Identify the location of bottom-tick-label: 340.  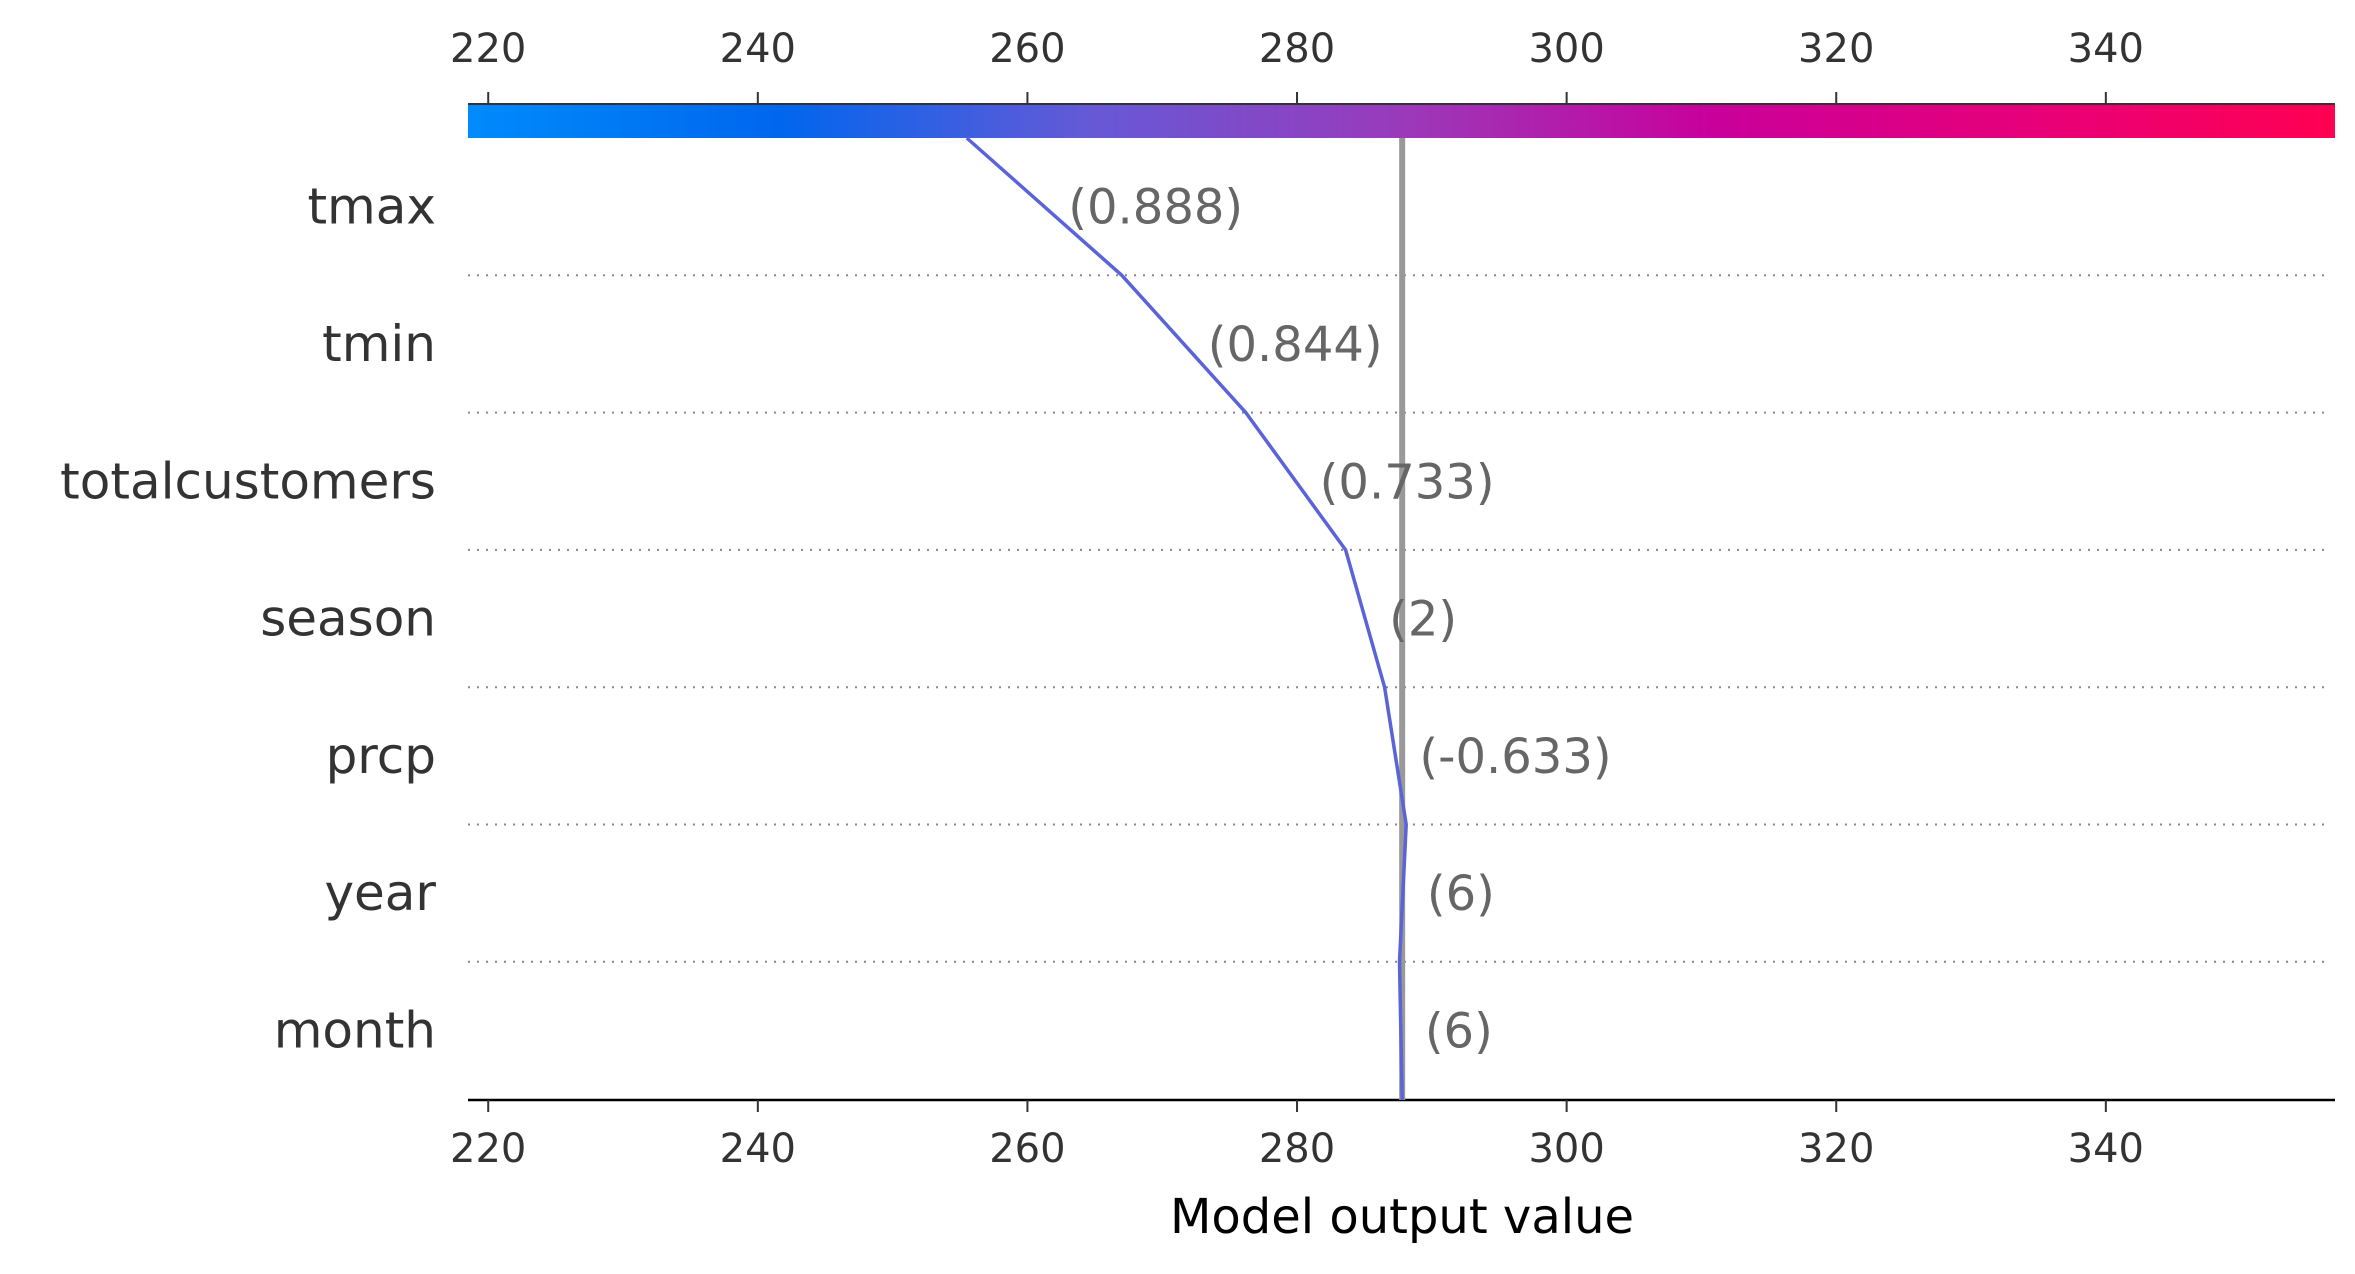
(2106, 1149).